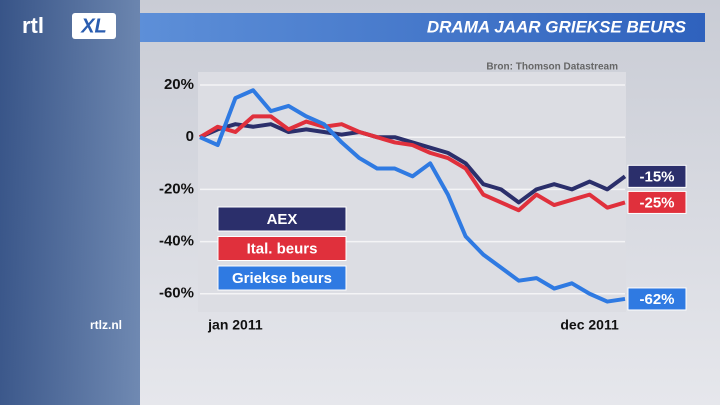 Image resolution: width=720 pixels, height=405 pixels. What do you see at coordinates (557, 26) in the screenshot?
I see `chart-title: DRAMA JAAR GRIEKSE BEURS` at bounding box center [557, 26].